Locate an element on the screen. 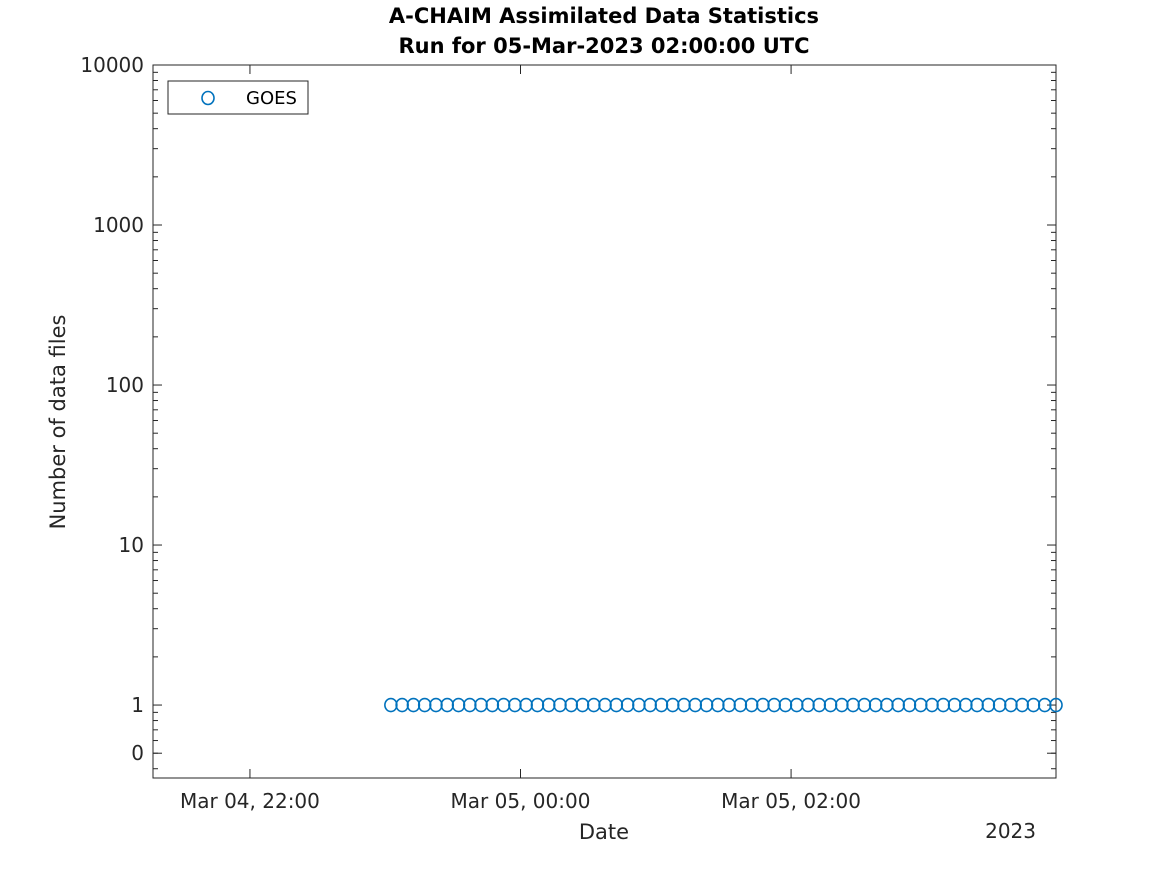 Image resolution: width=1167 pixels, height=875 pixels. y-tick-label: 1000 is located at coordinates (118, 225).